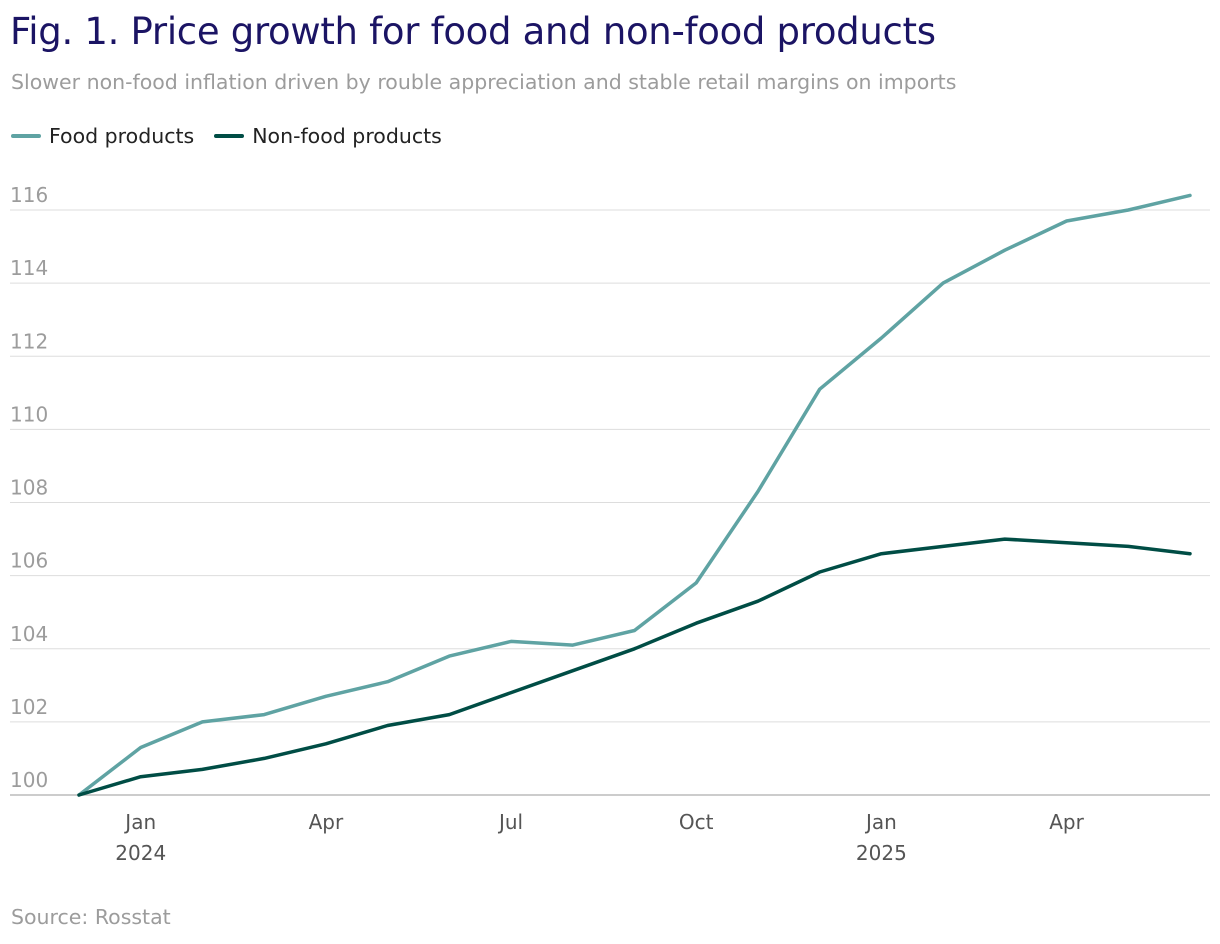  I want to click on y-tick-label-116: 116, so click(29, 195).